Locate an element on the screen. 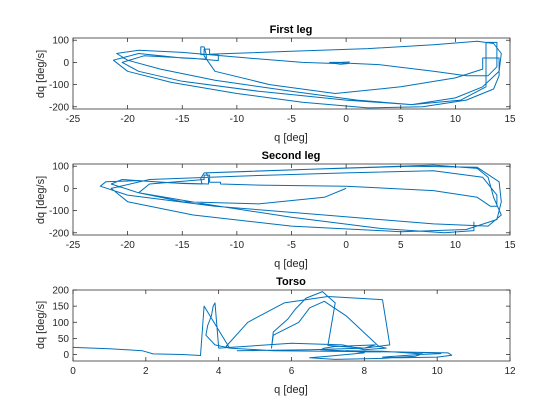 The width and height of the screenshot is (560, 420). x-tick-label: 6 is located at coordinates (292, 371).